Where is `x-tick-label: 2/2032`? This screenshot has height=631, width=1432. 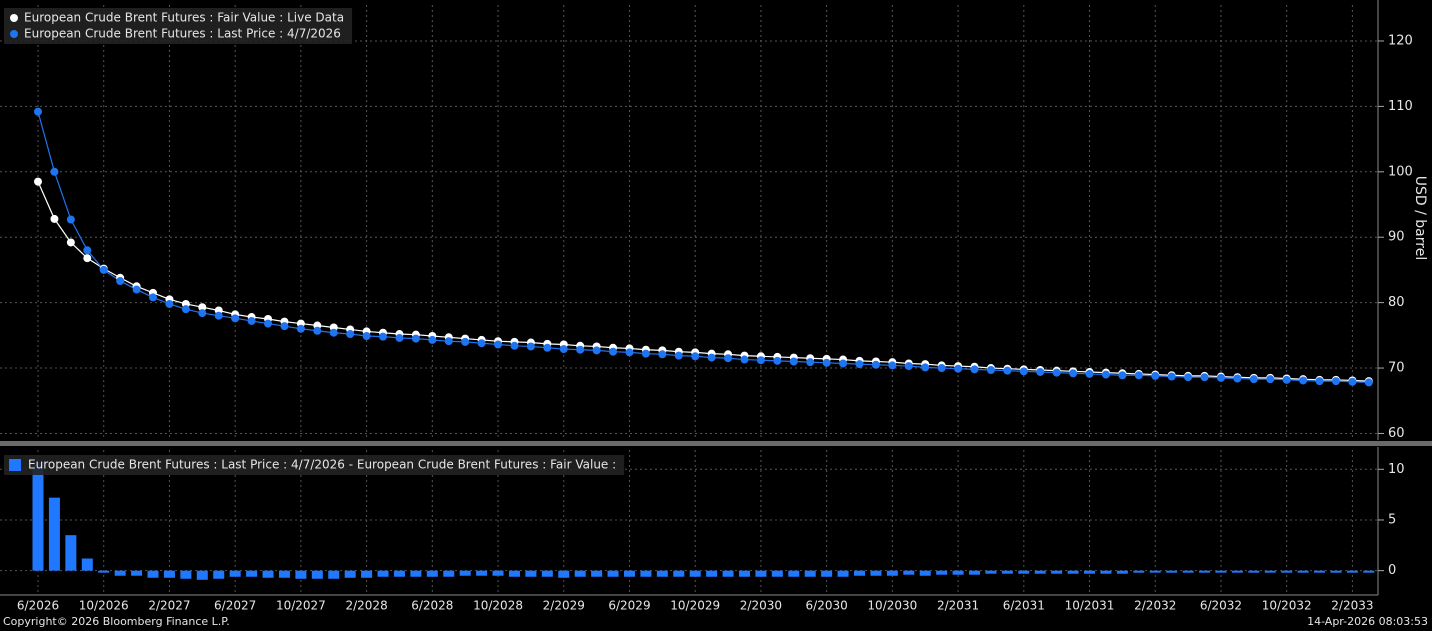
x-tick-label: 2/2032 is located at coordinates (1155, 606).